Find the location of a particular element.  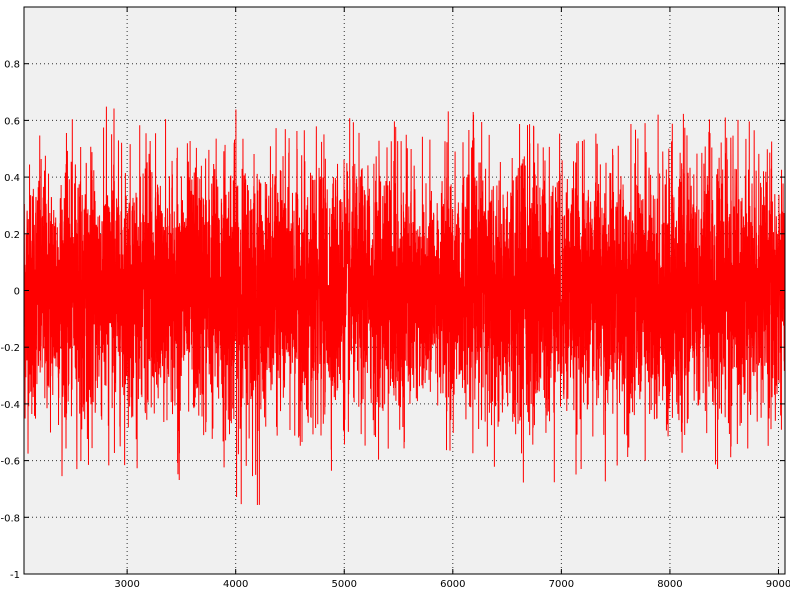

y-tick-label: 0.6 is located at coordinates (12, 121).